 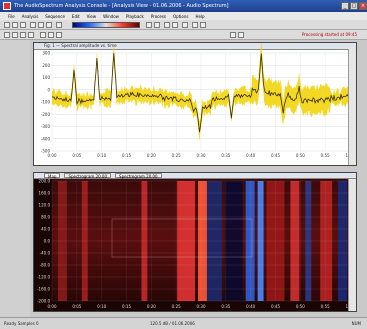 What do you see at coordinates (200, 16) in the screenshot?
I see `menu-help: Help` at bounding box center [200, 16].